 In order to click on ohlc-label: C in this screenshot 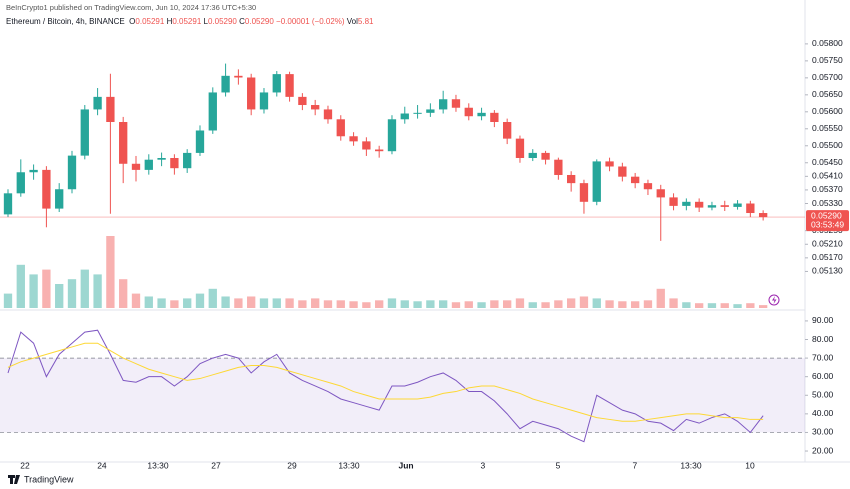, I will do `click(242, 21)`.